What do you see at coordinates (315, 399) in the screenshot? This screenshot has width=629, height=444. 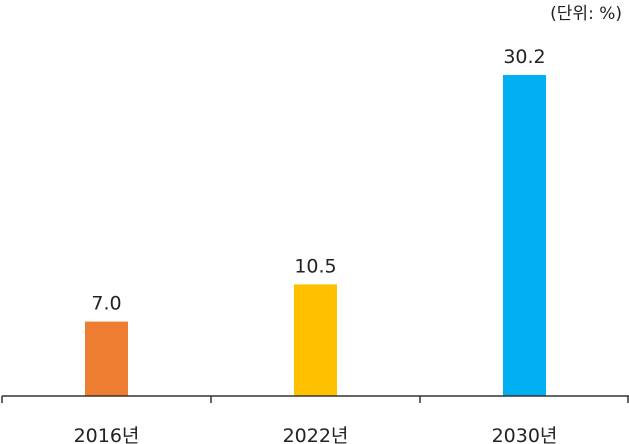 I see `x-axis-ticks` at bounding box center [315, 399].